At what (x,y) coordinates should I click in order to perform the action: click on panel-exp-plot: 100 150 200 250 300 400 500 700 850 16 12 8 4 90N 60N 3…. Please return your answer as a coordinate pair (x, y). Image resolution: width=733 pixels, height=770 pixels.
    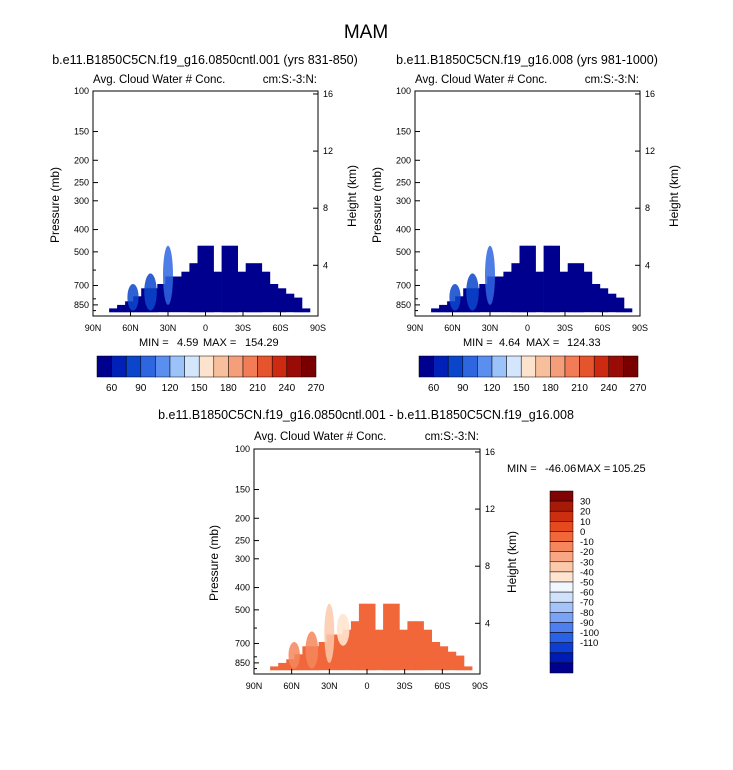
    Looking at the image, I should click on (525, 209).